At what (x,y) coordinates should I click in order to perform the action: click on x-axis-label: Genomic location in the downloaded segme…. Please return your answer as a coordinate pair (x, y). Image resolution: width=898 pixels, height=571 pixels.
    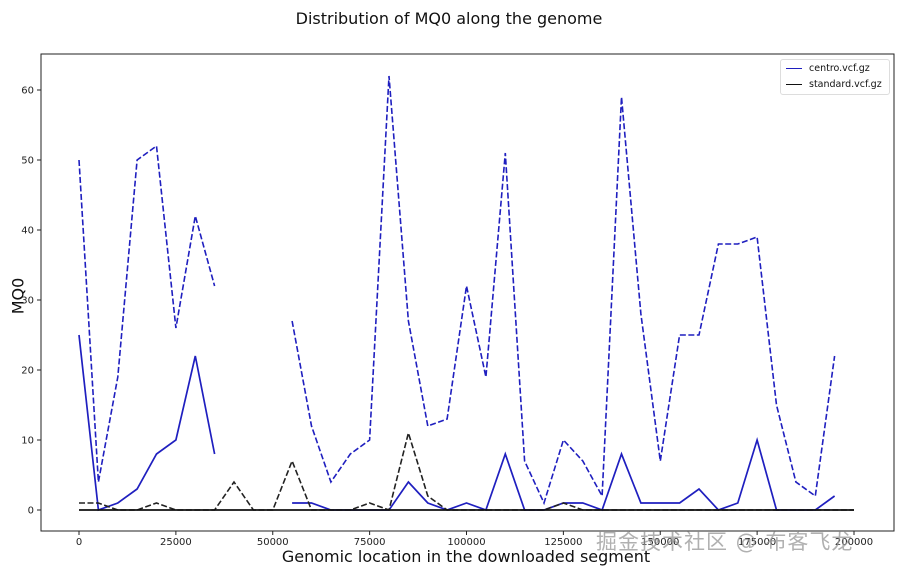
    Looking at the image, I should click on (466, 556).